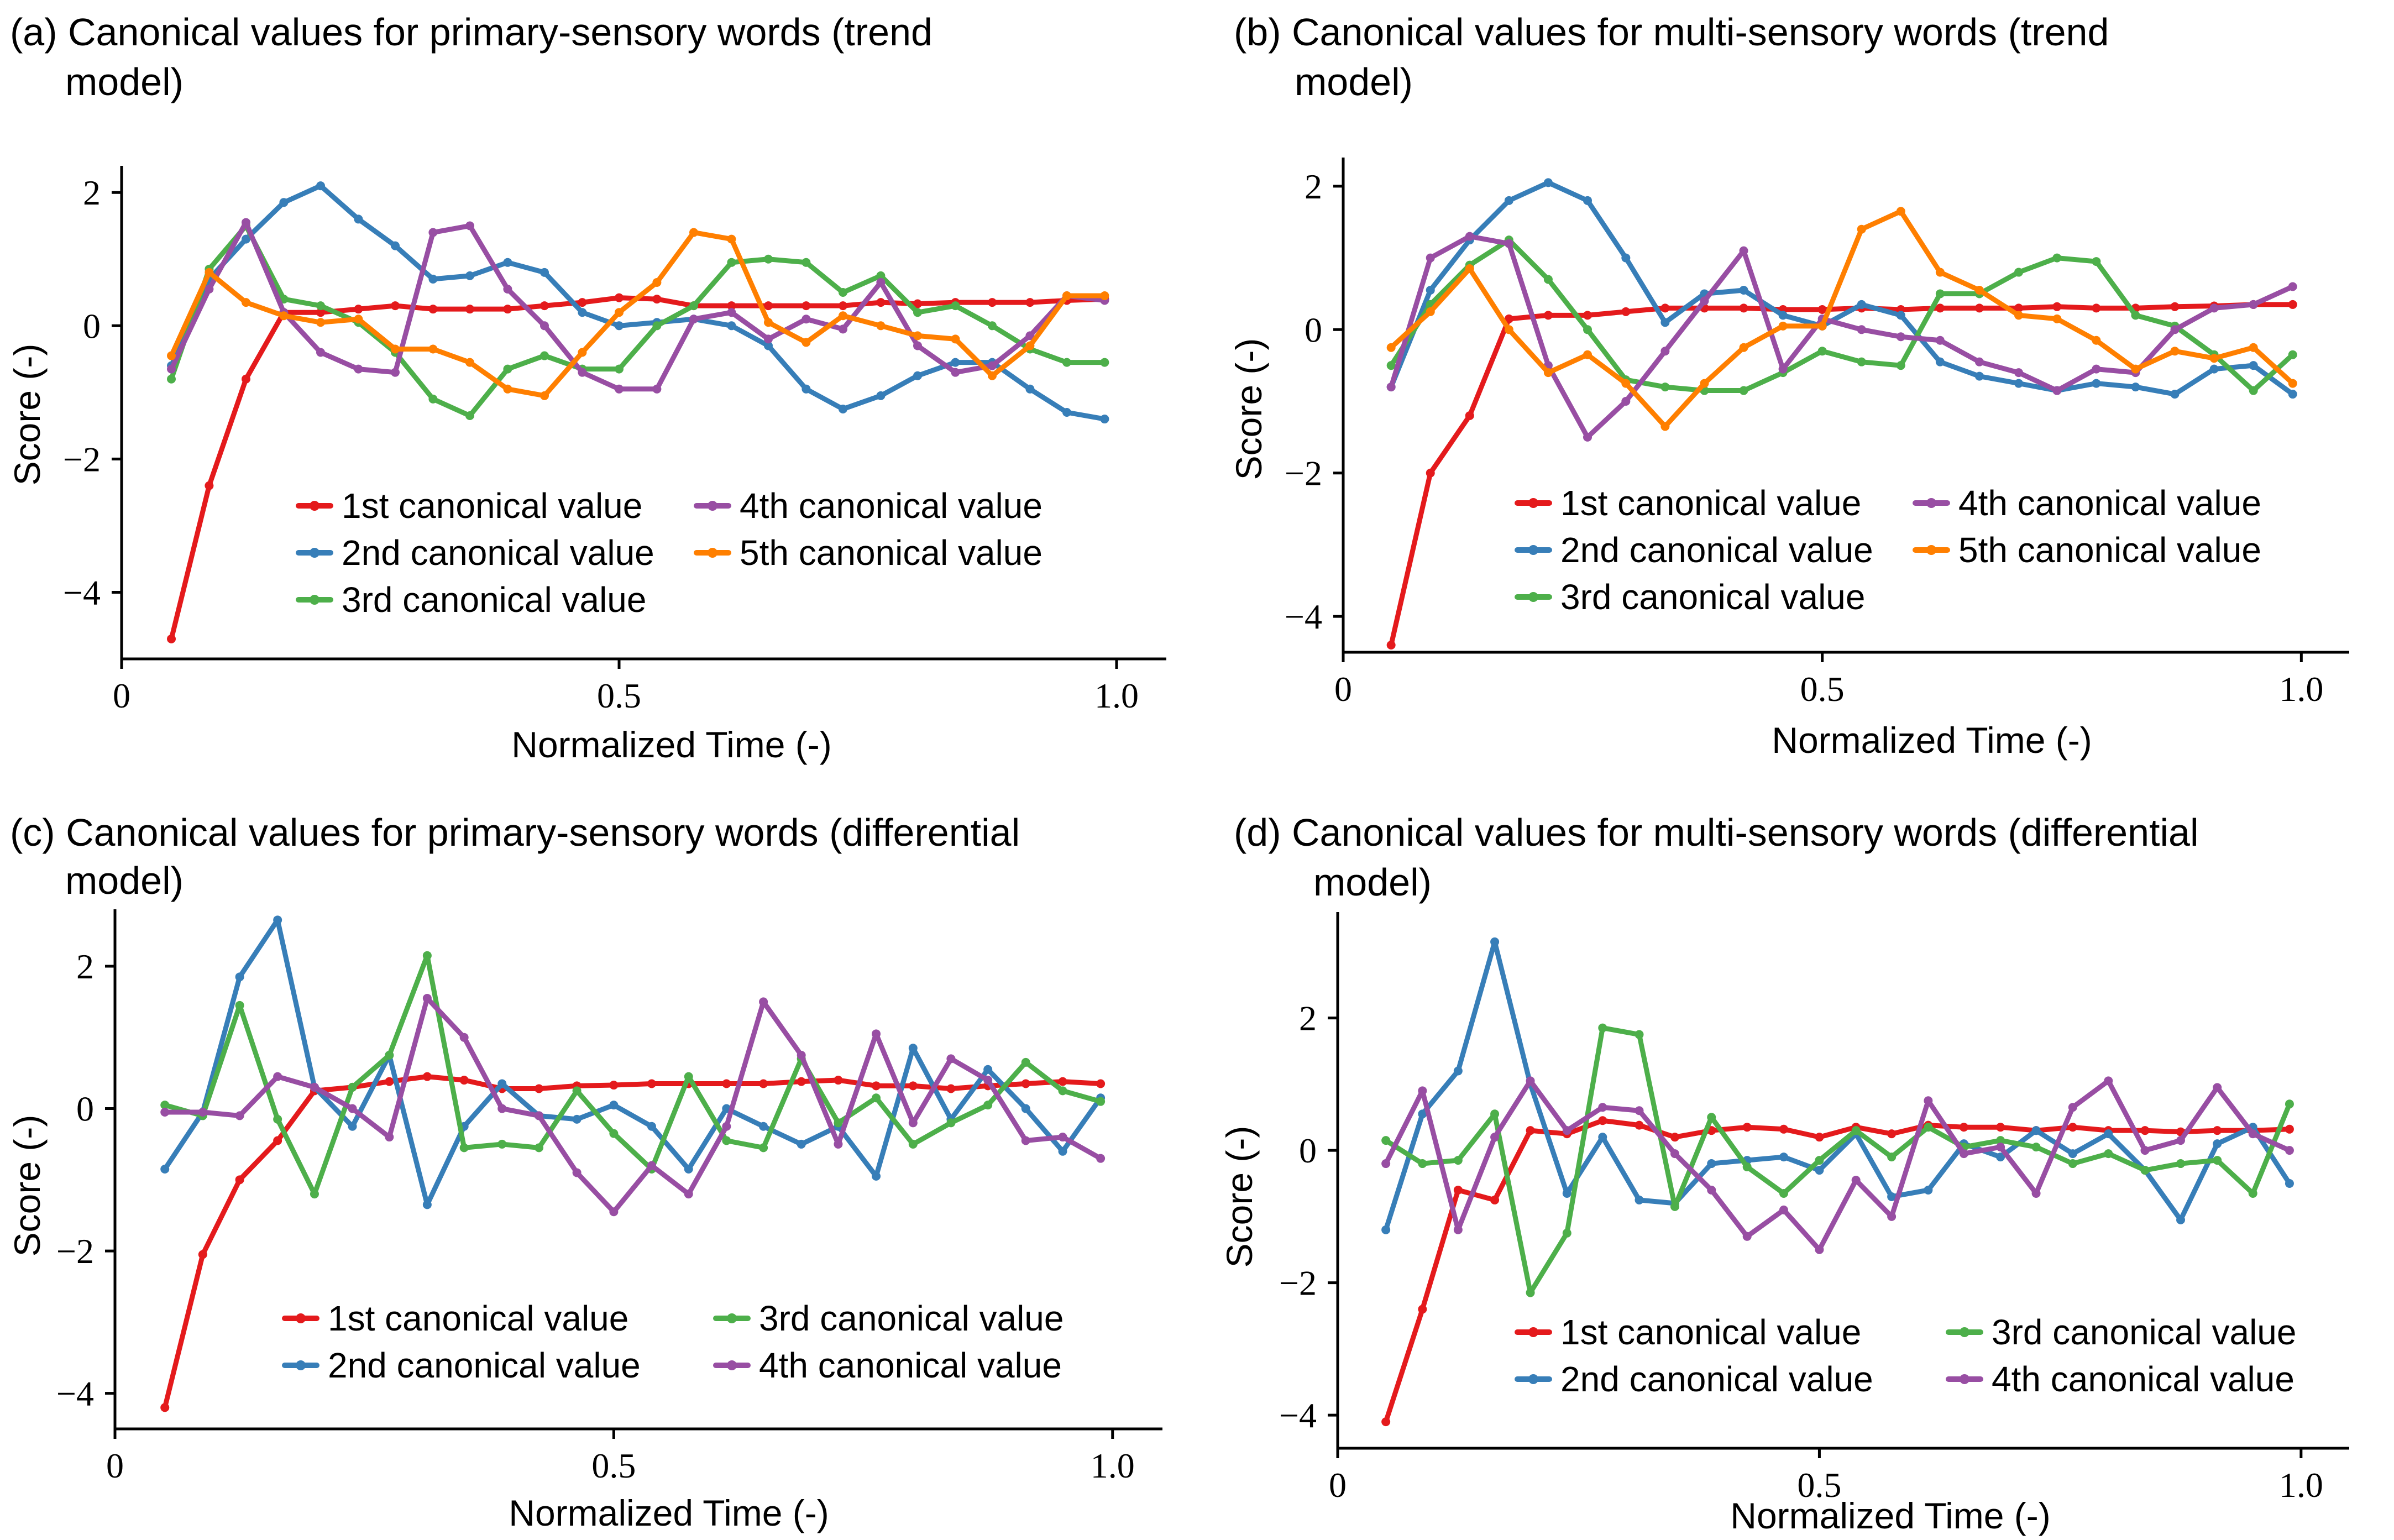 The width and height of the screenshot is (2394, 1540). I want to click on panel-d-series-1-line, so click(1837, 1271).